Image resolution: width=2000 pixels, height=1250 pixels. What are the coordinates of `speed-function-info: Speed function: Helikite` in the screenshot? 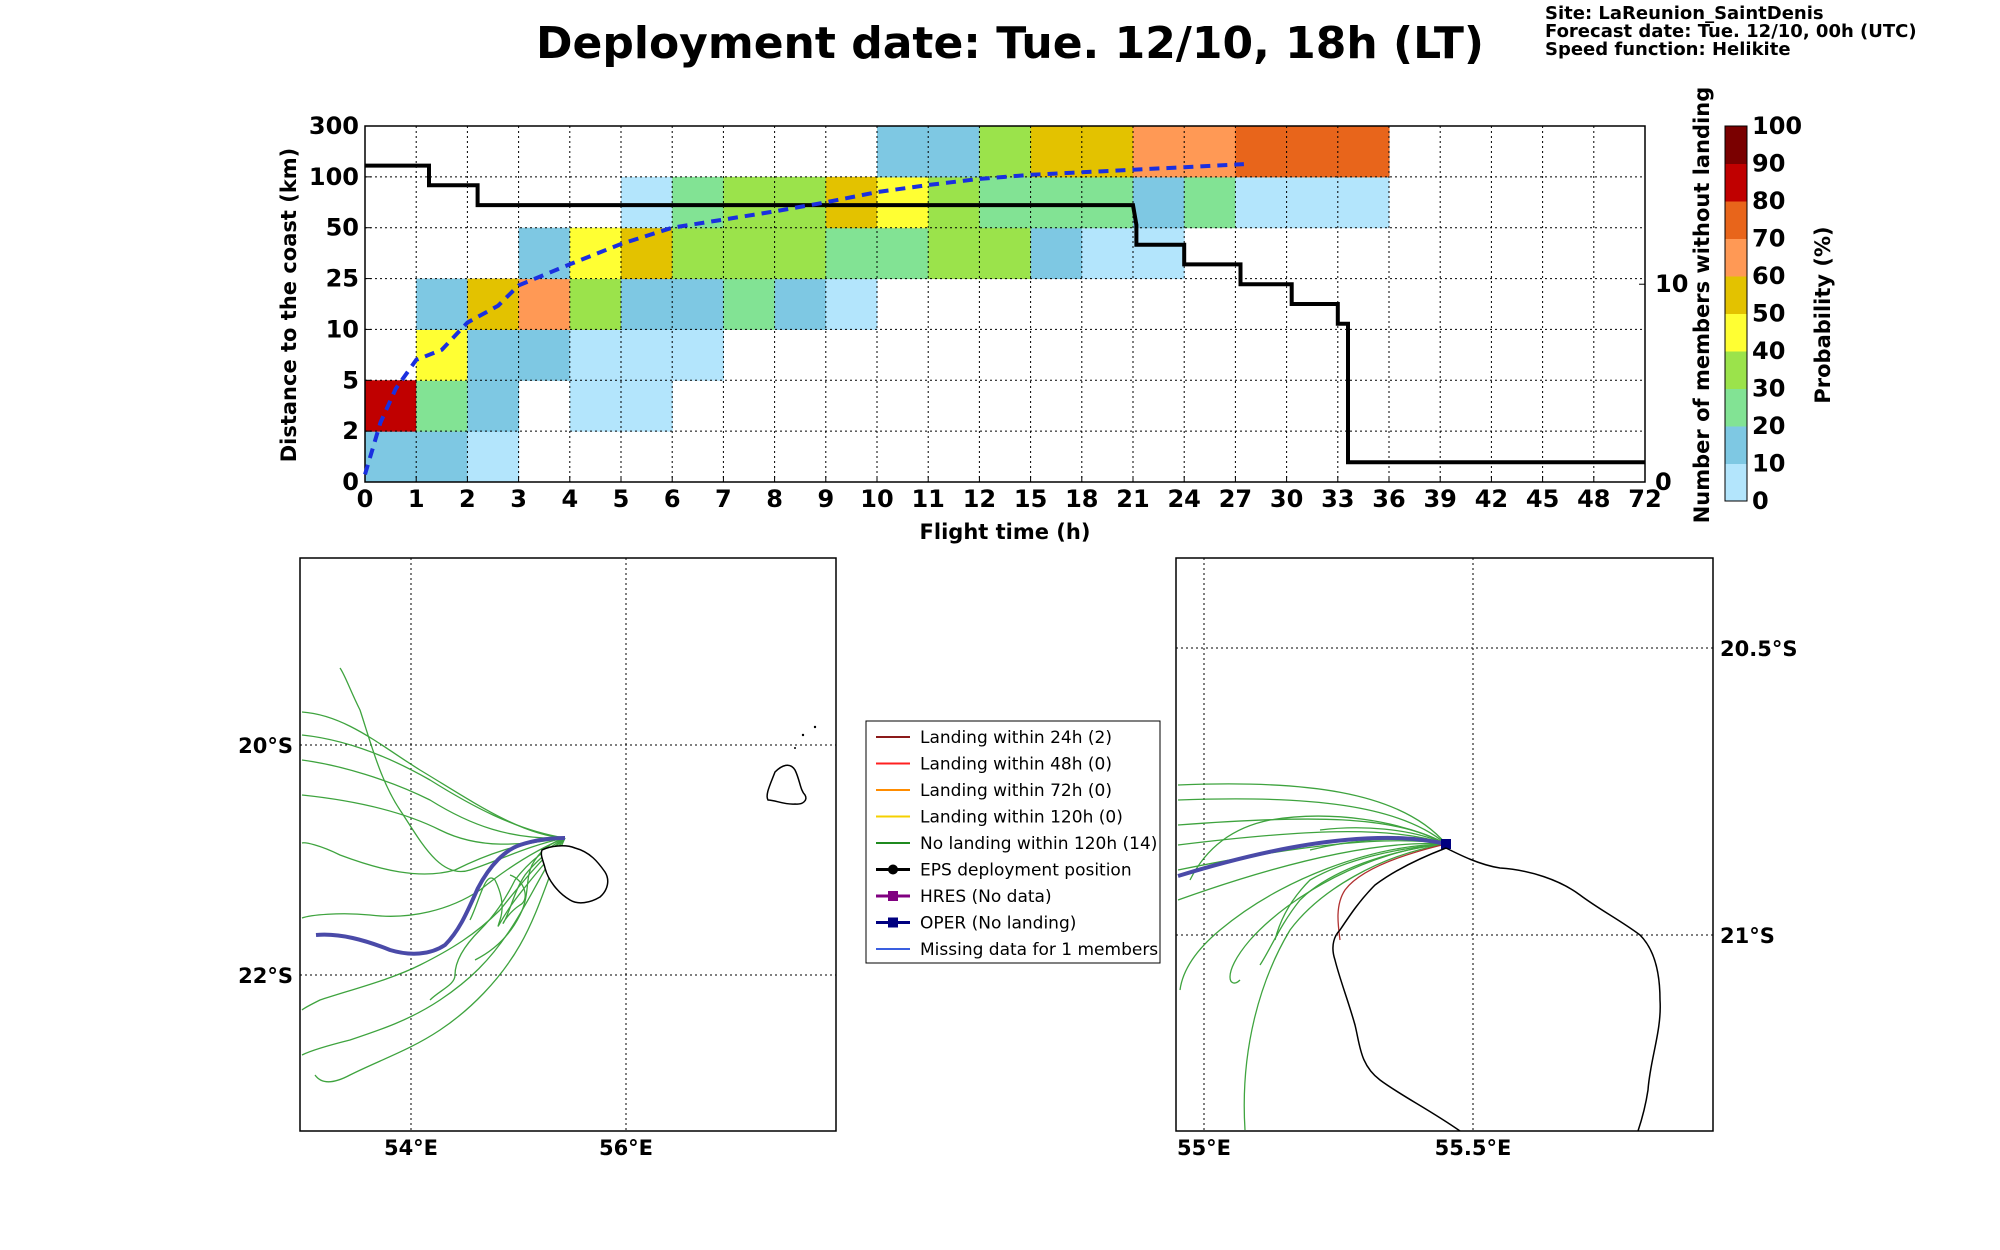 It's located at (1668, 49).